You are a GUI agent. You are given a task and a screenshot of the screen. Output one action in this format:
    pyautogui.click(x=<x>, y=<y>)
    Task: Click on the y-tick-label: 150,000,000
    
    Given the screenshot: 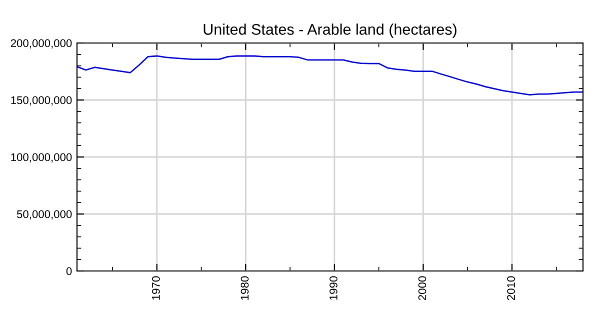 What is the action you would take?
    pyautogui.click(x=41, y=101)
    